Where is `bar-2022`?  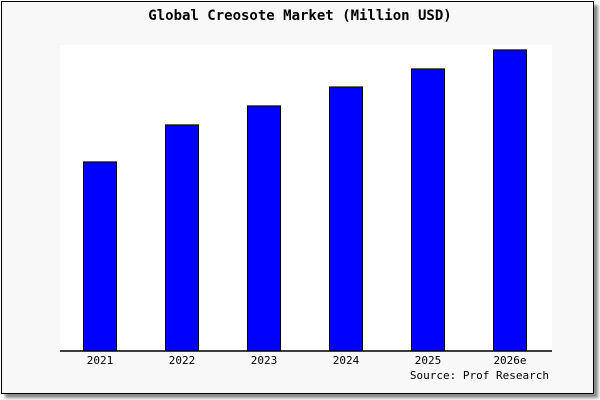
bar-2022 is located at coordinates (182, 238).